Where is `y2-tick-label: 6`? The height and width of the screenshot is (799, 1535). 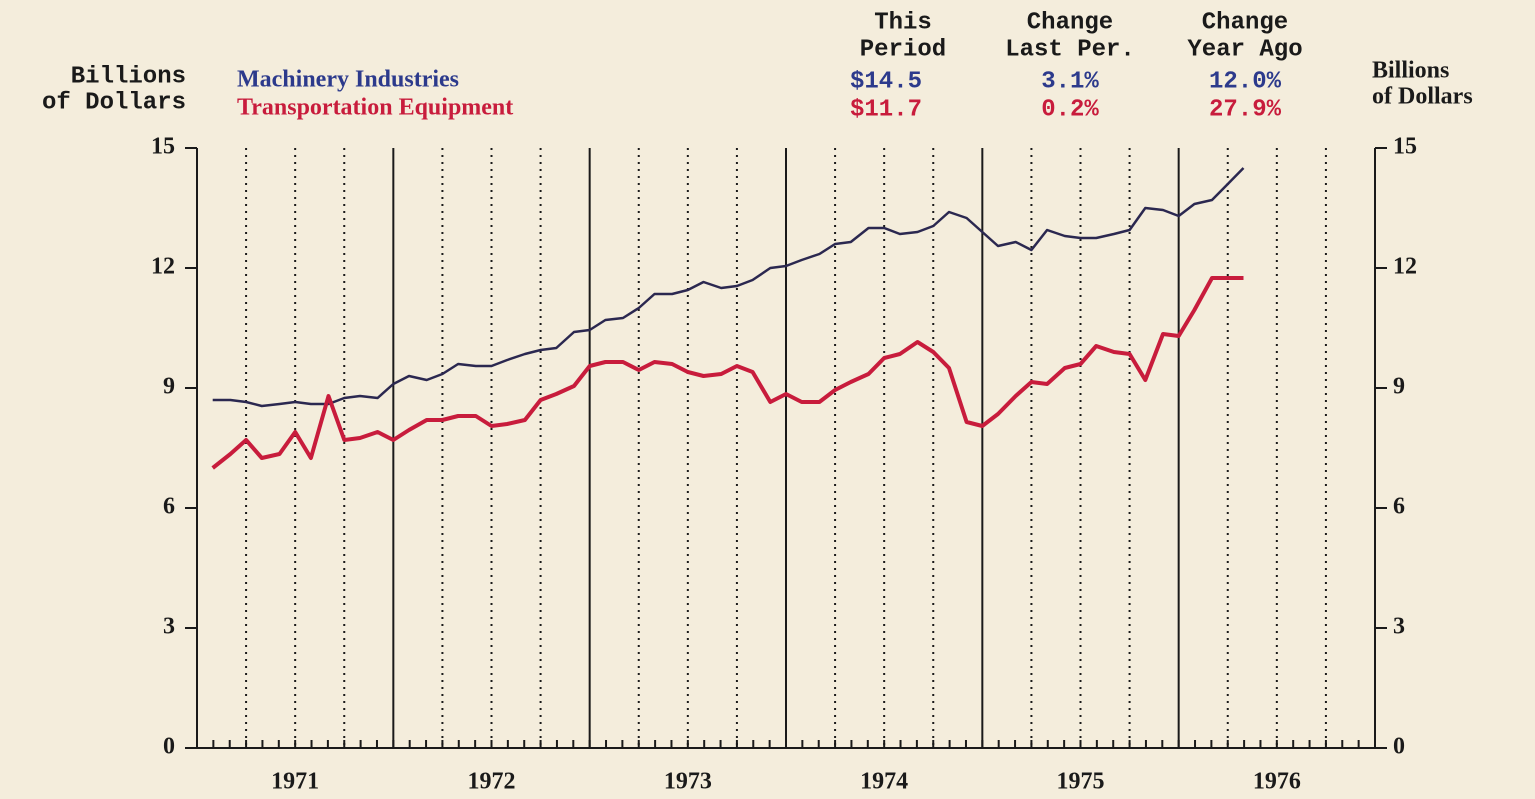 y2-tick-label: 6 is located at coordinates (1399, 507).